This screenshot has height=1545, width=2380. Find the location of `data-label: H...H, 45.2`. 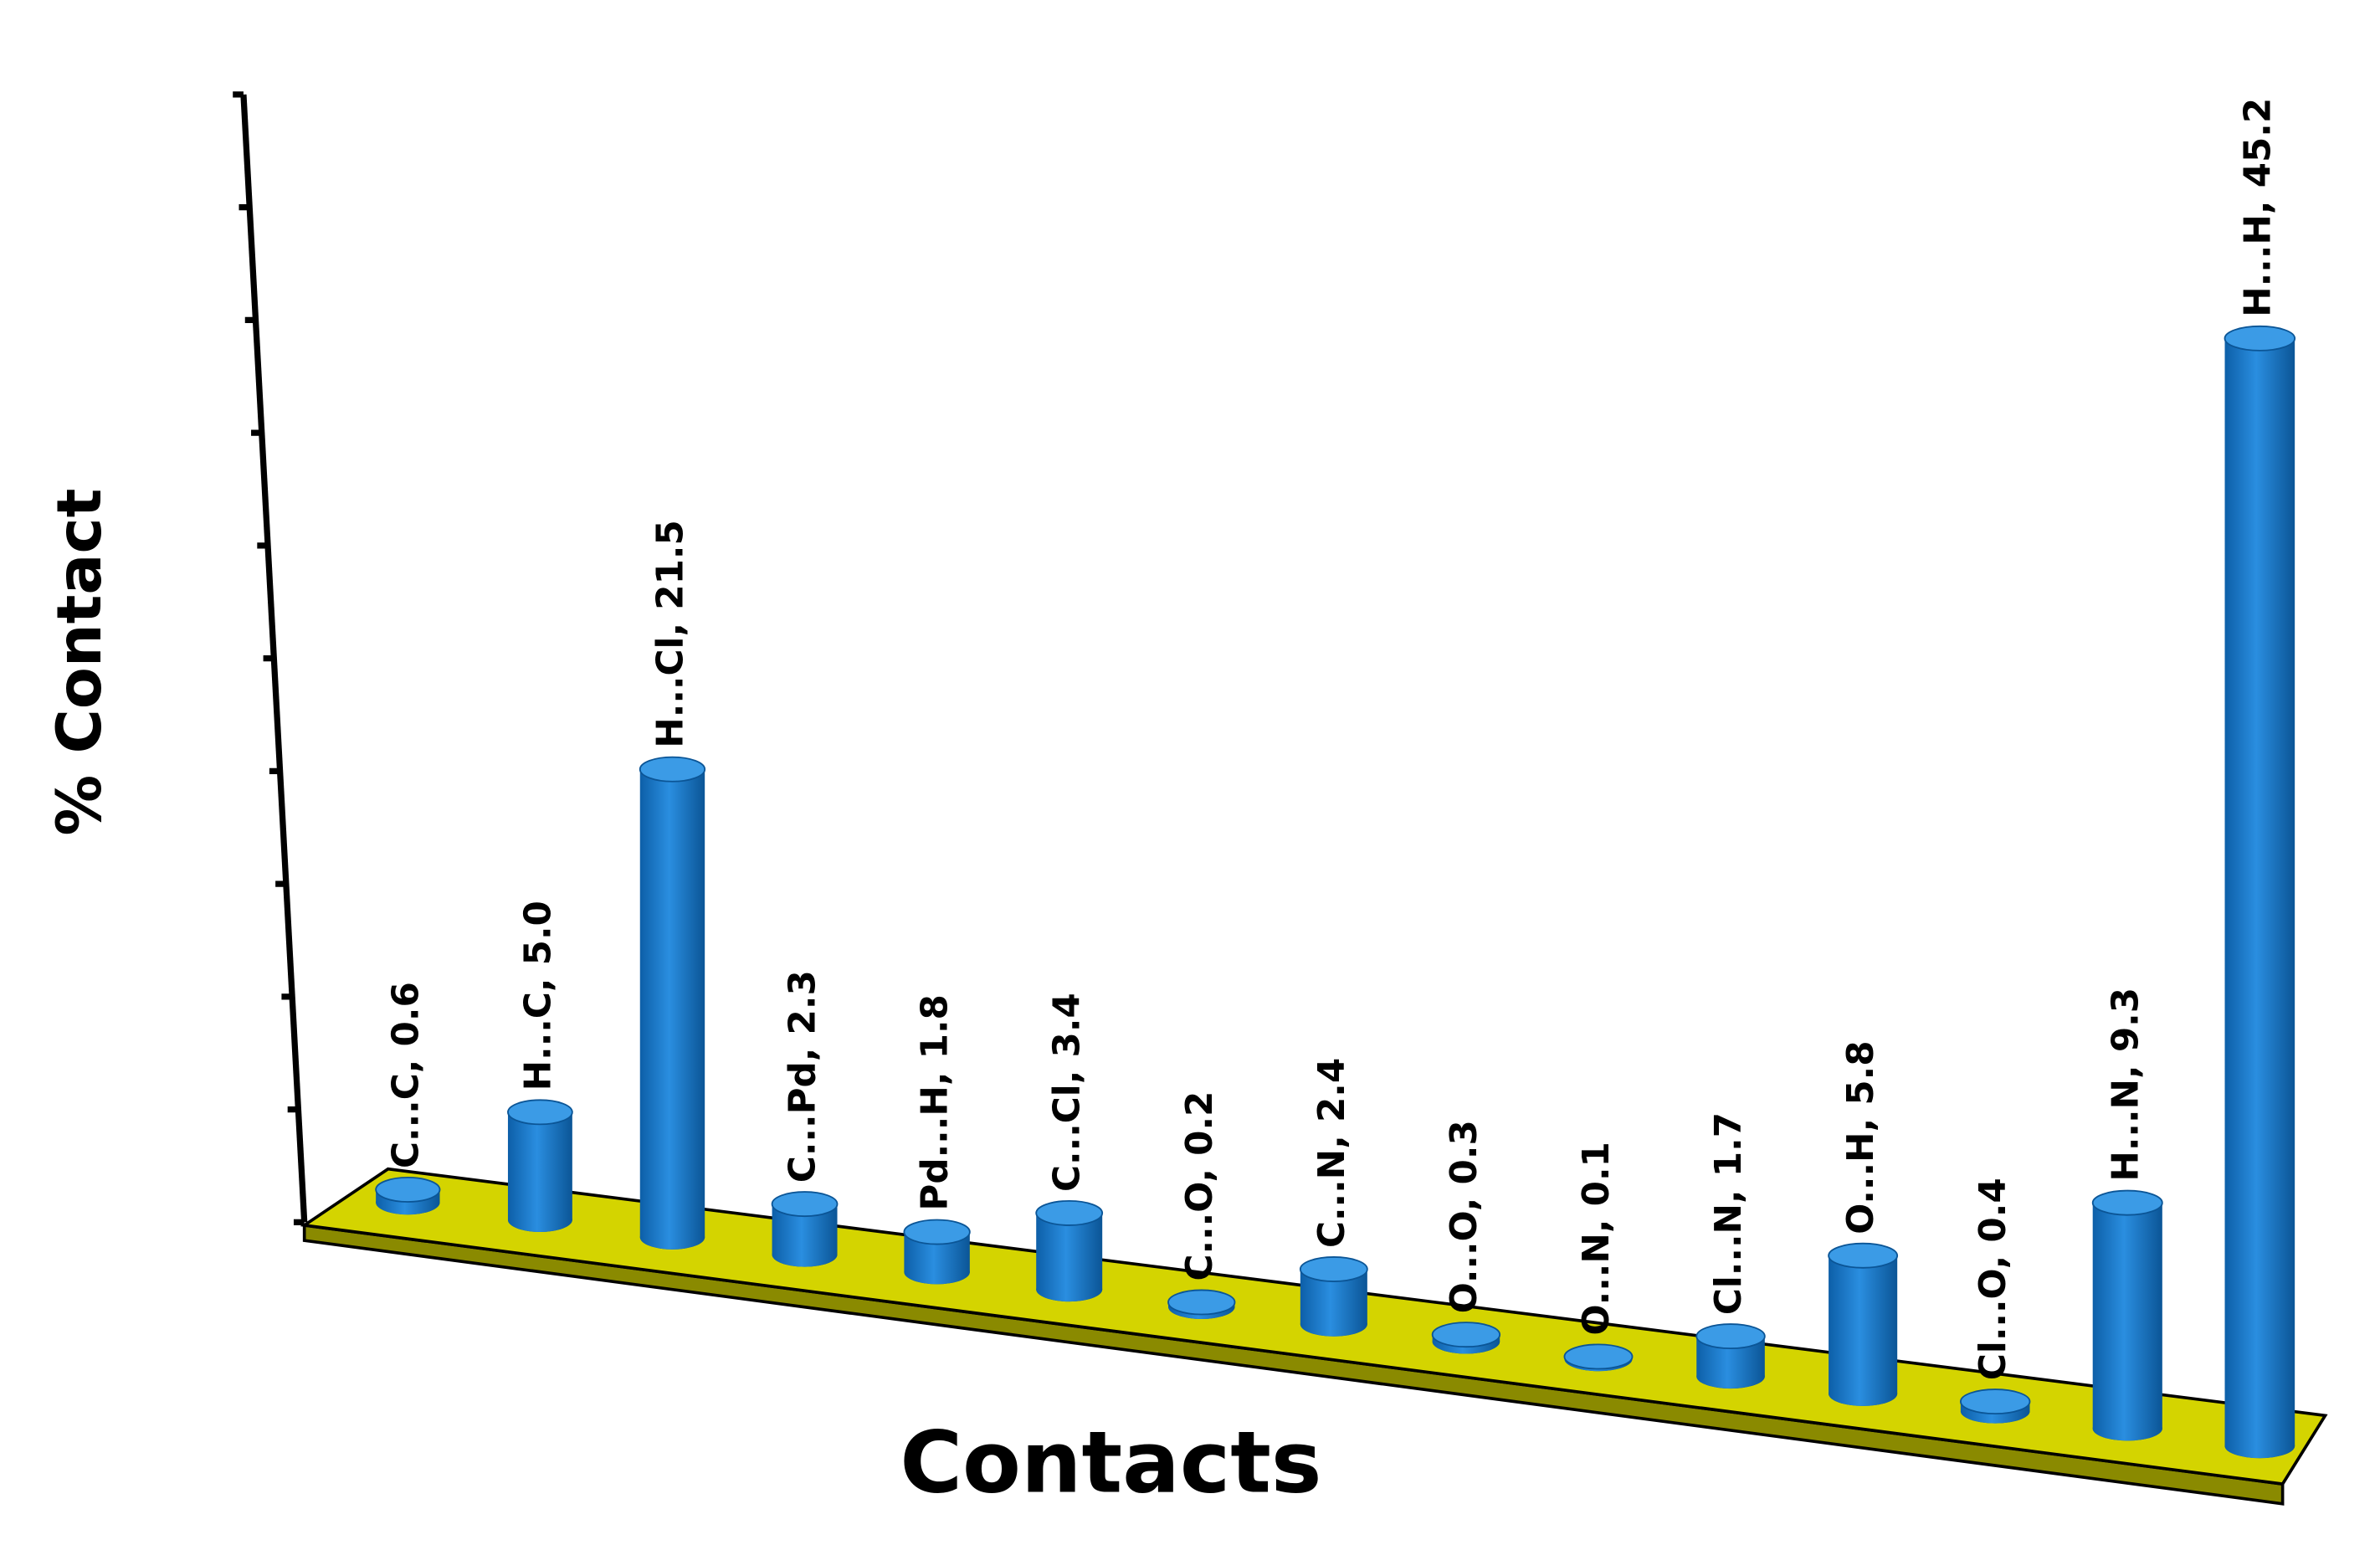

data-label: H...H, 45.2 is located at coordinates (2257, 207).